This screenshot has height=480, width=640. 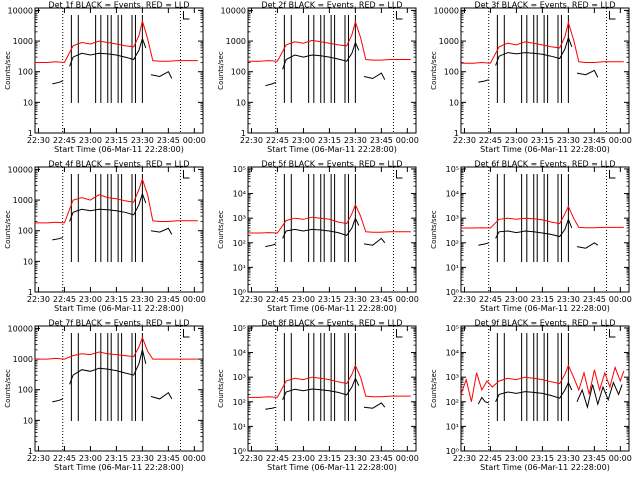 What do you see at coordinates (28, 102) in the screenshot?
I see `y-tick-label: 10` at bounding box center [28, 102].